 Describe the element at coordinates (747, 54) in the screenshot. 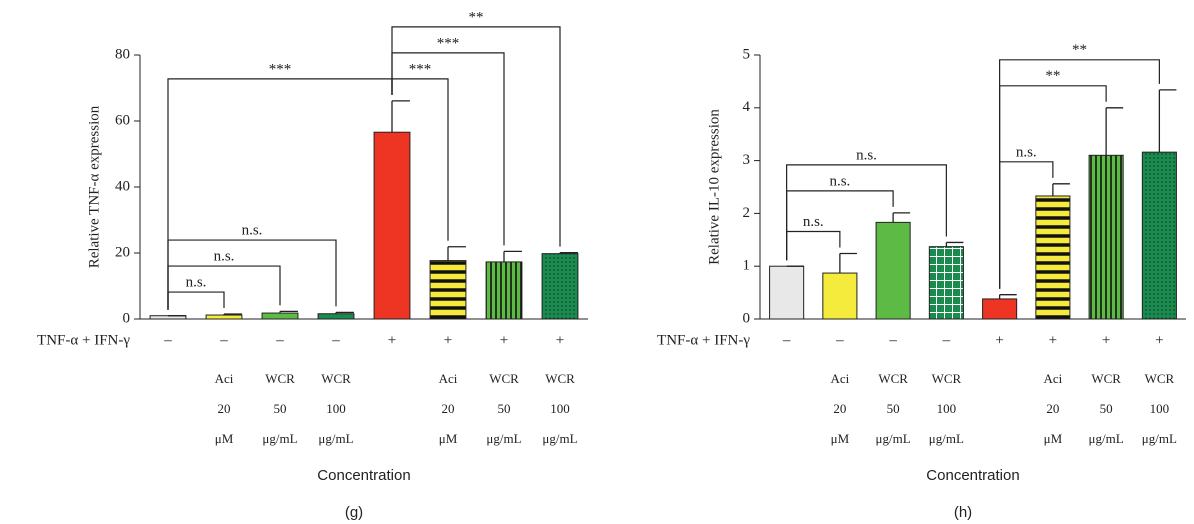

I see `y-tick-label: 5` at that location.